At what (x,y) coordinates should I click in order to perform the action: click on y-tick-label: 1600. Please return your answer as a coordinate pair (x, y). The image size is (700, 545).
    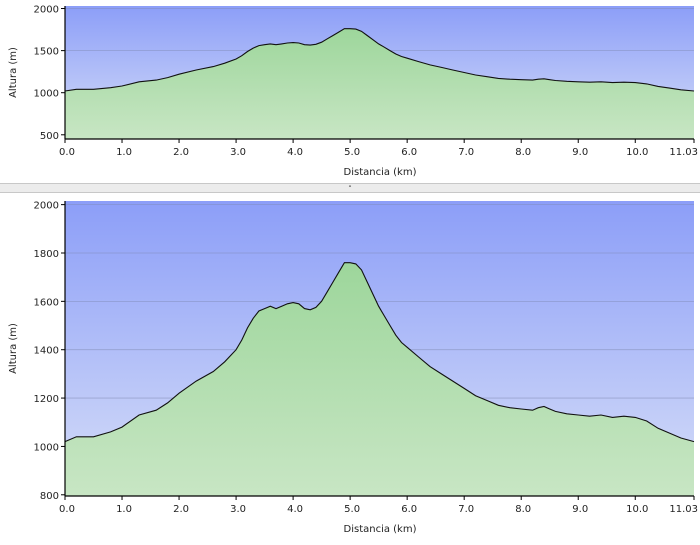
    Looking at the image, I should click on (46, 302).